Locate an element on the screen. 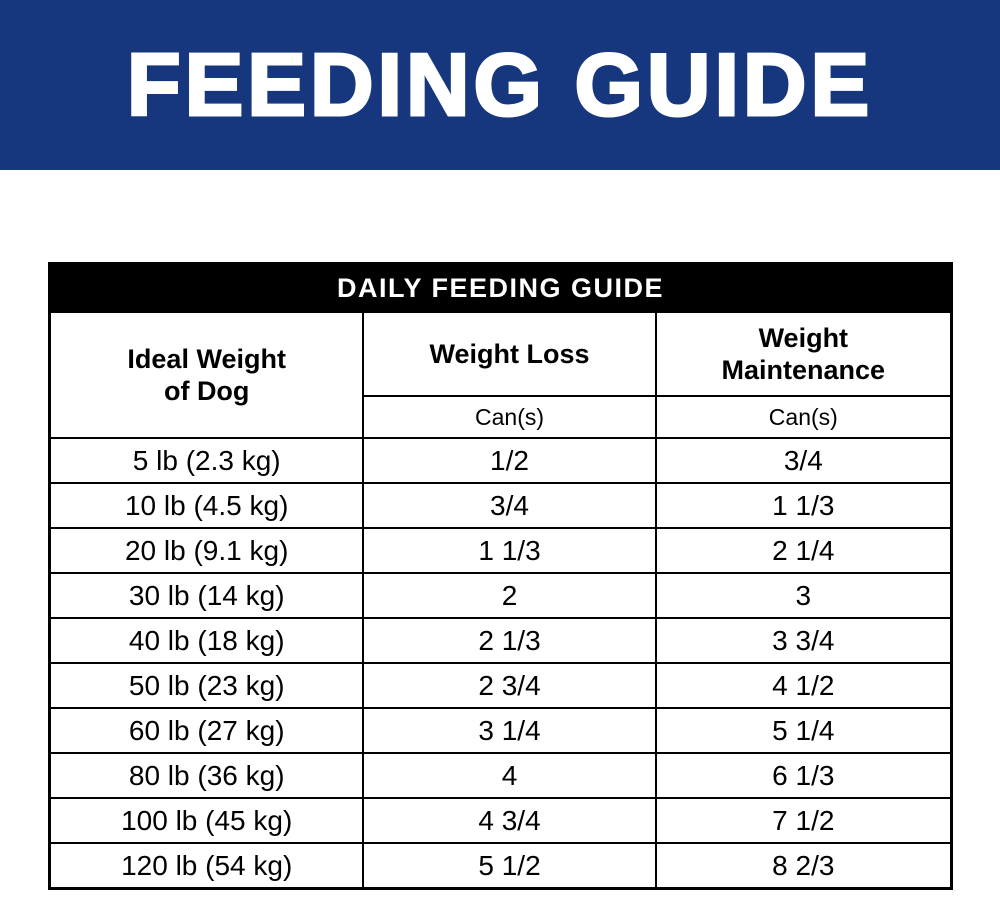  ideal-weight-cell: 120 lb (54 kg) is located at coordinates (206, 866).